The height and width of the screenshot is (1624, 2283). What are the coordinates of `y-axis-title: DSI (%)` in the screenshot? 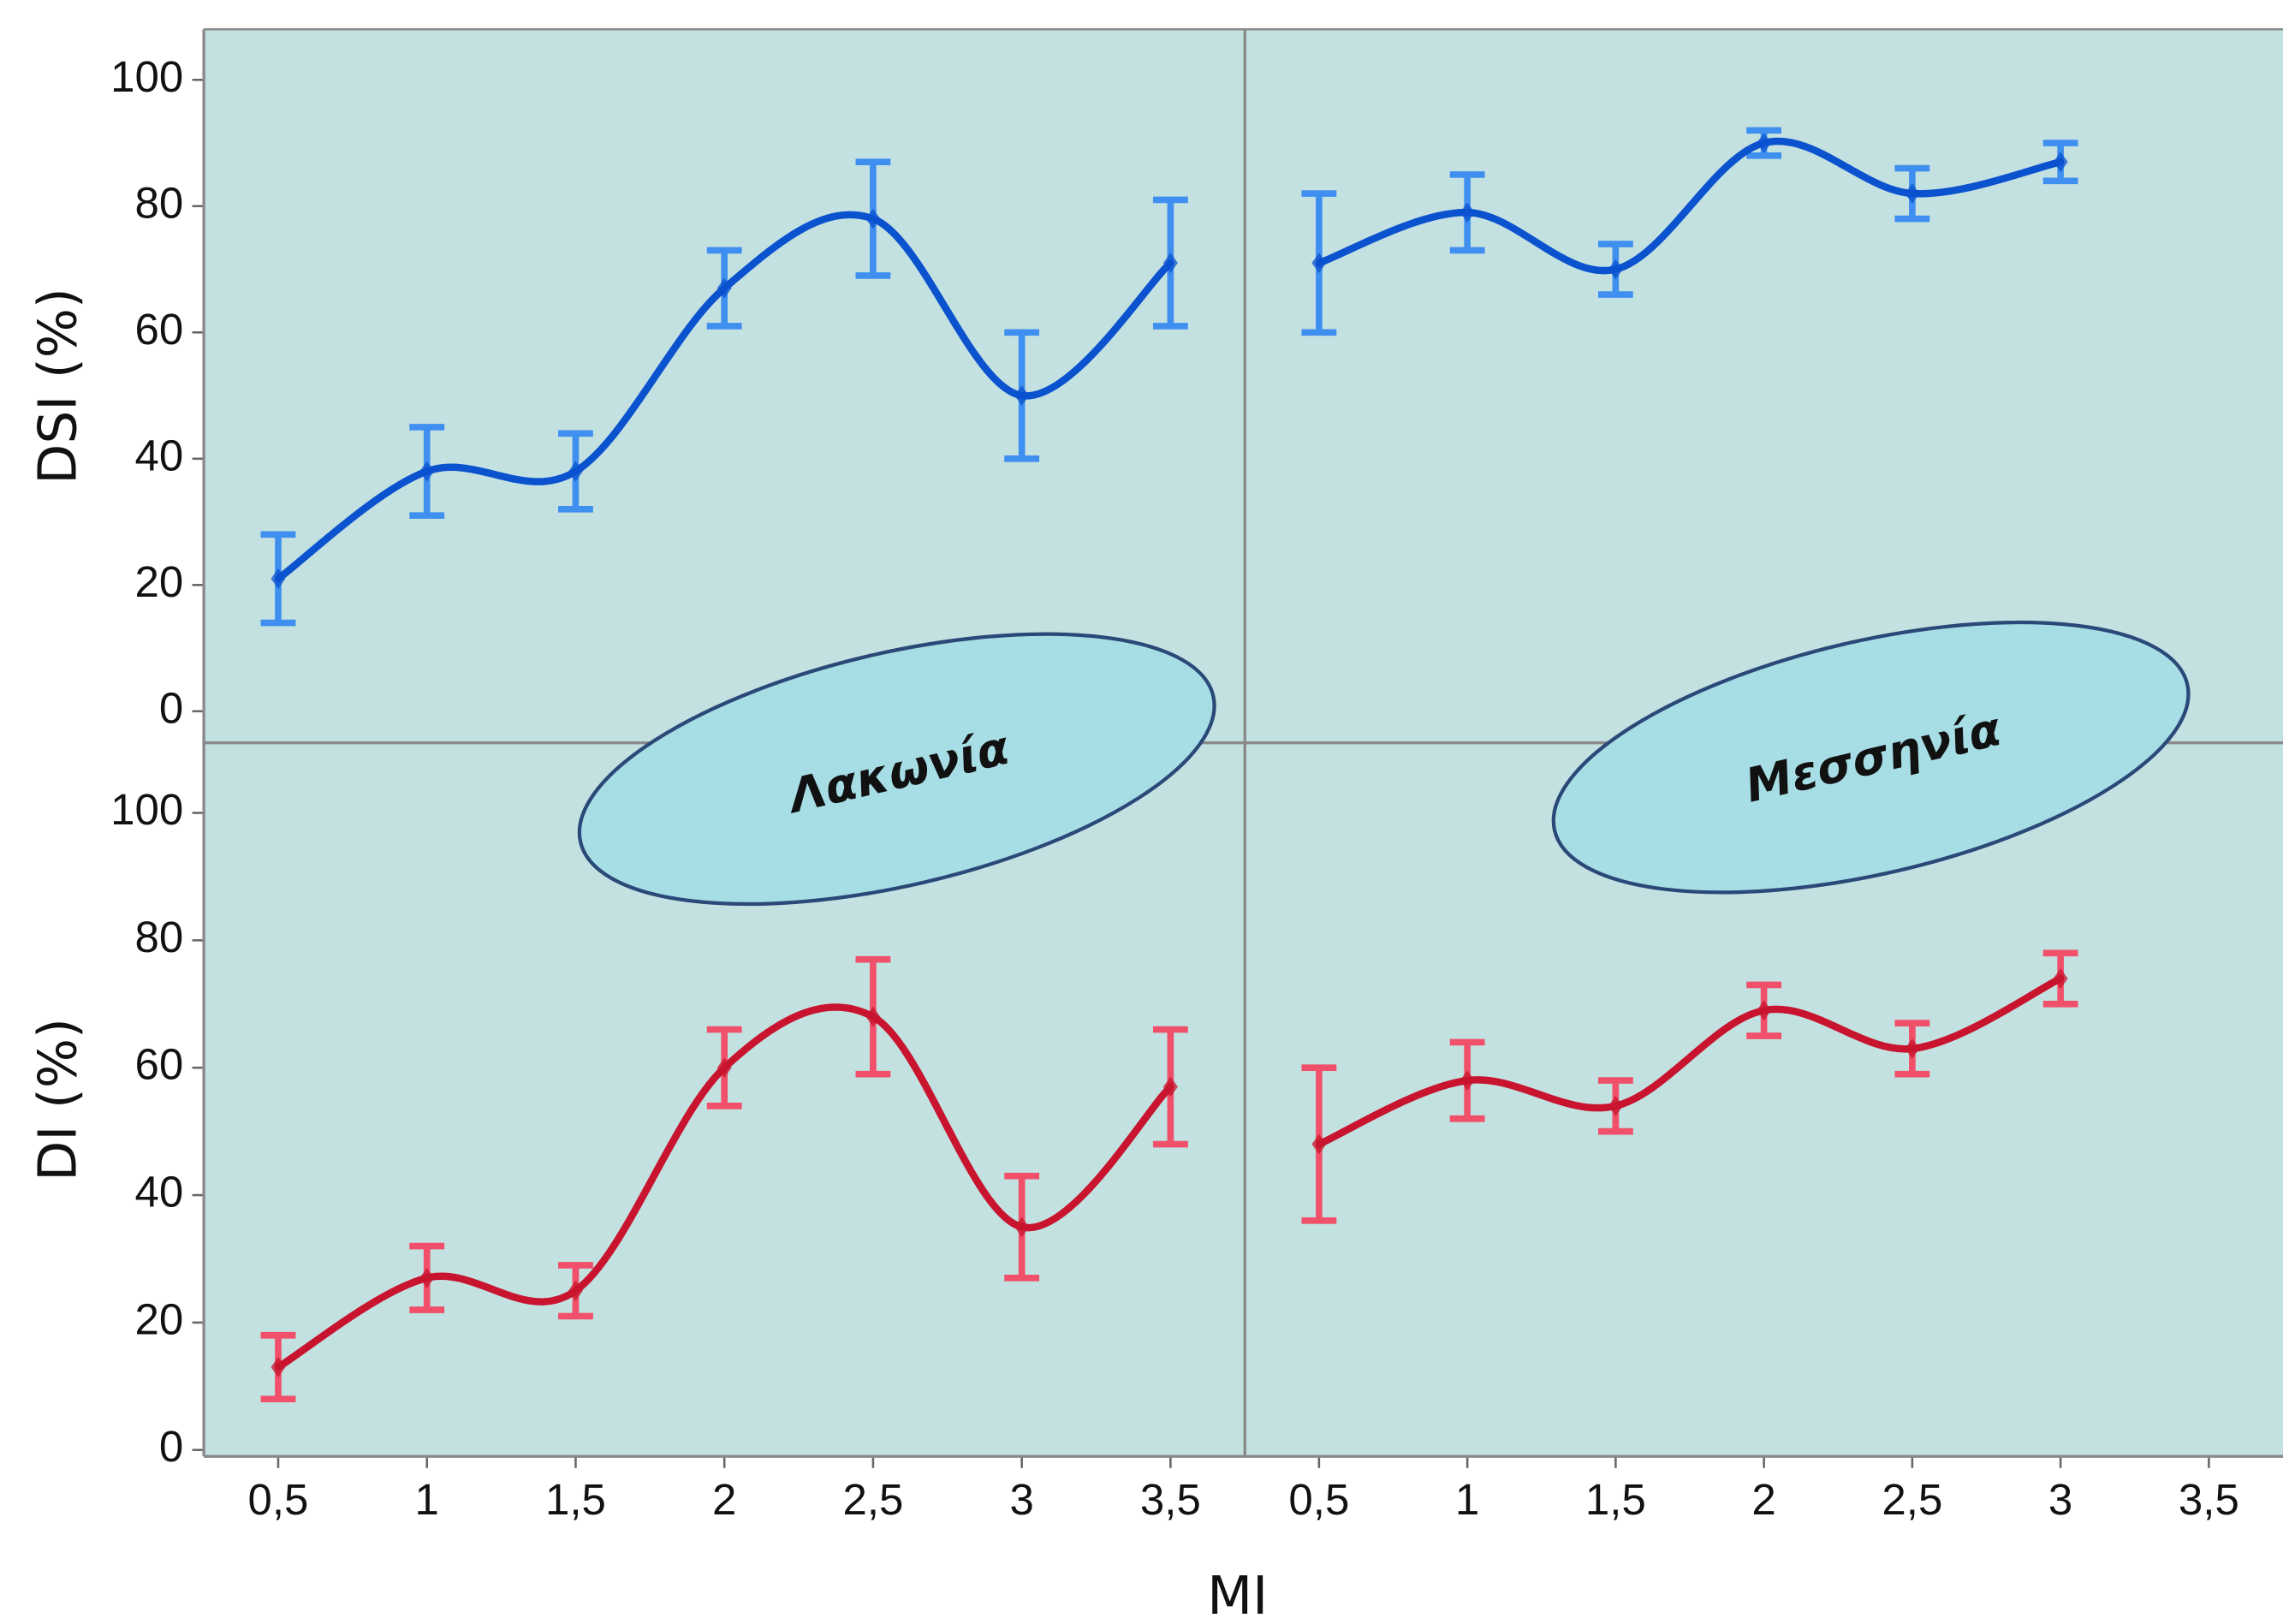 It's located at (57, 386).